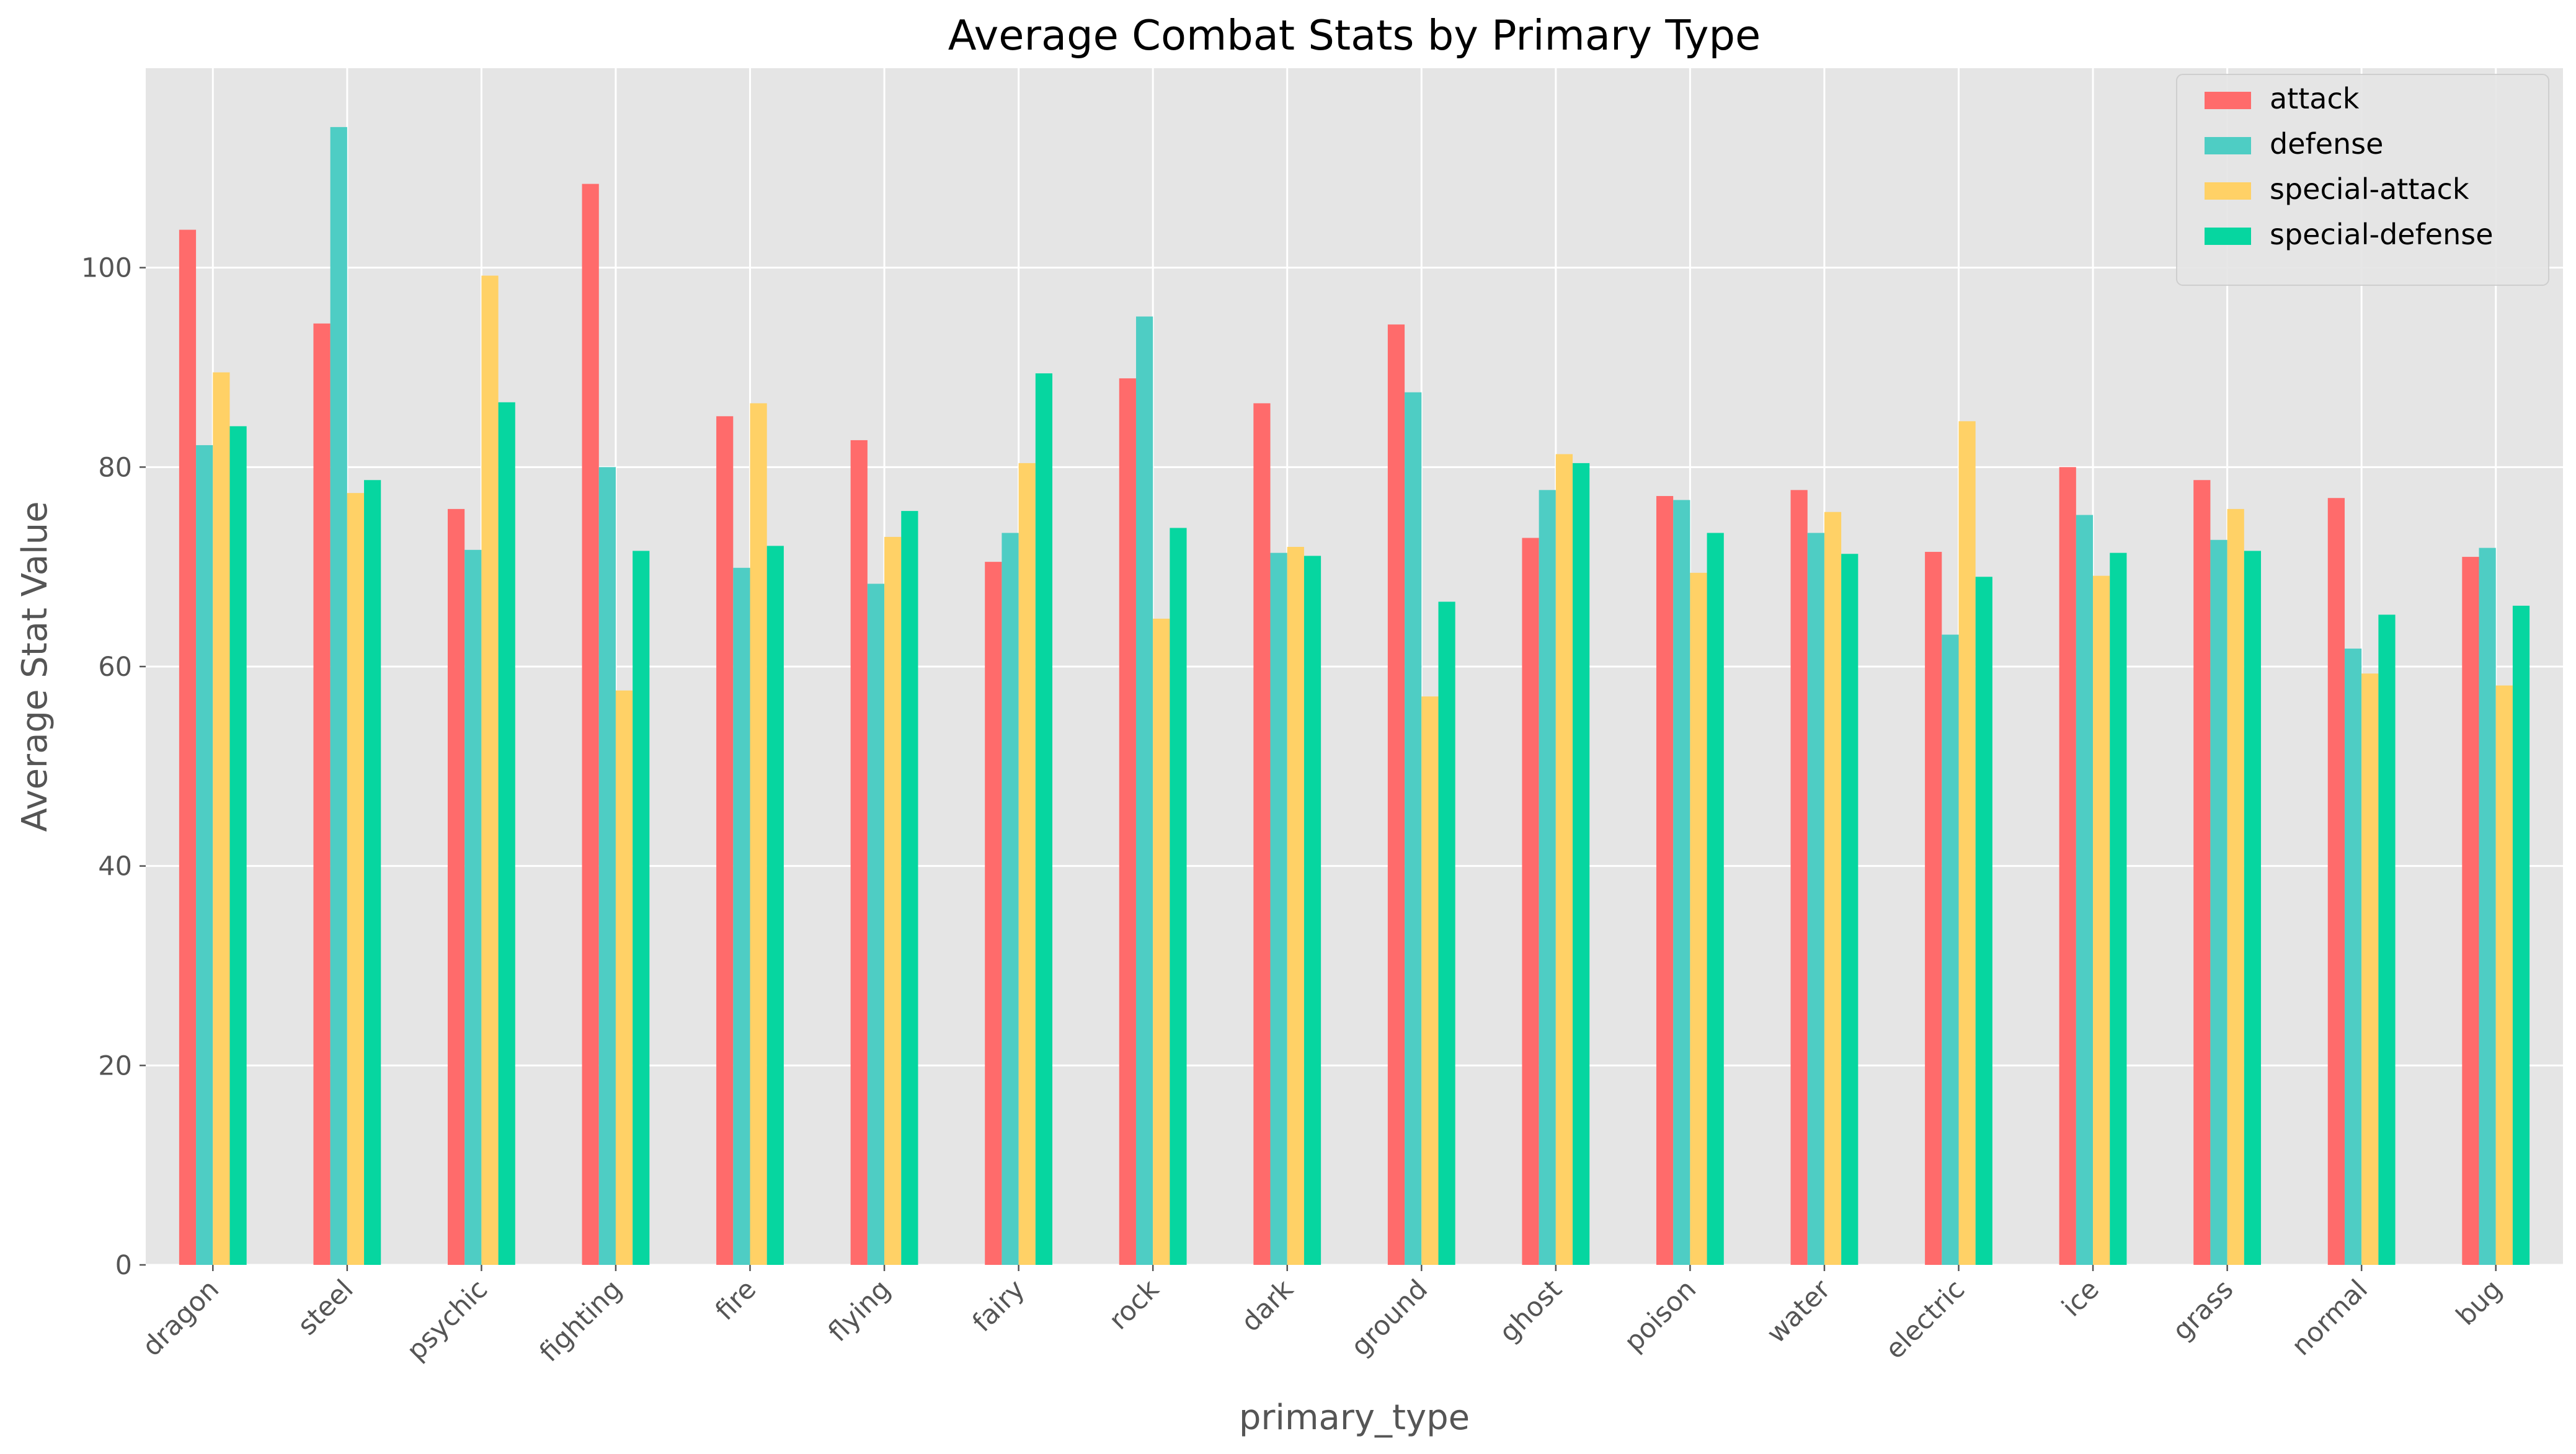 Image resolution: width=2576 pixels, height=1454 pixels. What do you see at coordinates (859, 1311) in the screenshot?
I see `x-tick-label: flying` at bounding box center [859, 1311].